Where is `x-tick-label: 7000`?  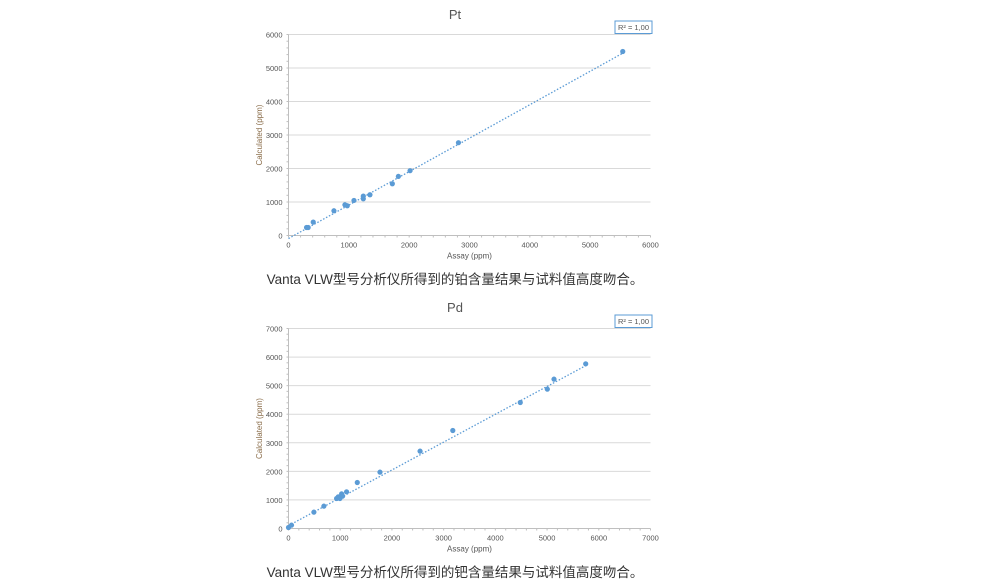
x-tick-label: 7000 is located at coordinates (650, 538).